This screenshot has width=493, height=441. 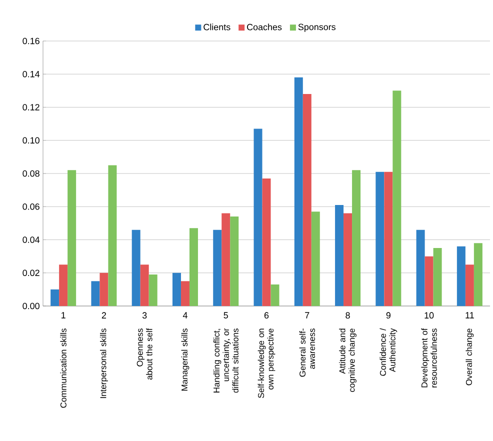 I want to click on legend-label: Coaches, so click(x=264, y=27).